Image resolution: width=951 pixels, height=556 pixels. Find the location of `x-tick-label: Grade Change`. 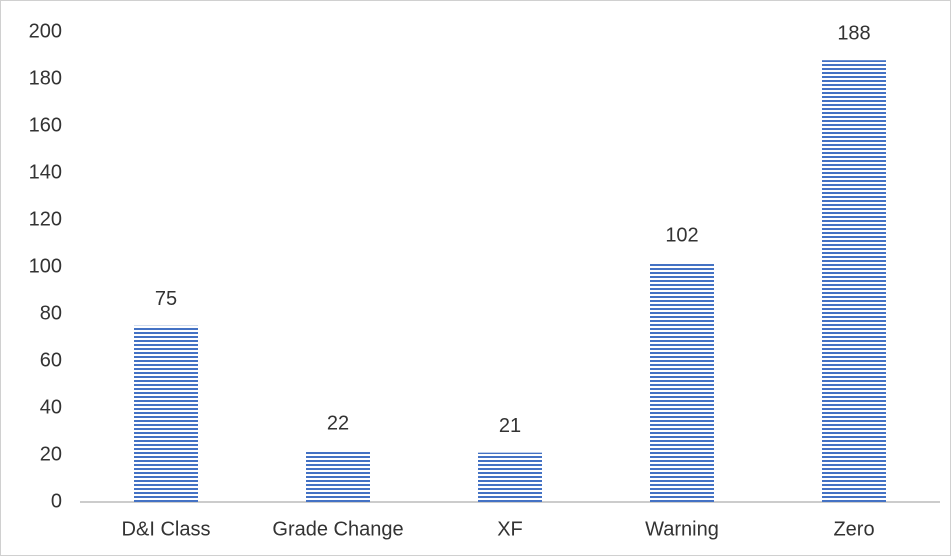

x-tick-label: Grade Change is located at coordinates (337, 529).